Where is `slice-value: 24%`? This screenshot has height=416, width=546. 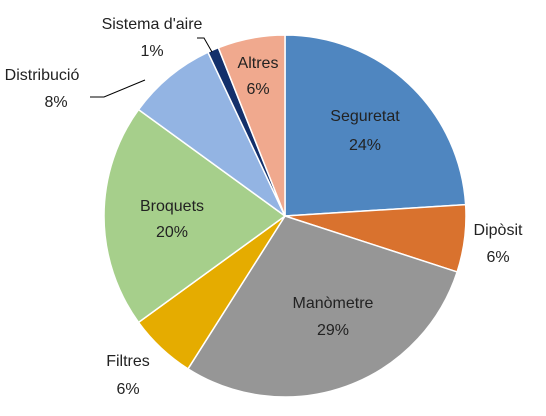 slice-value: 24% is located at coordinates (365, 145).